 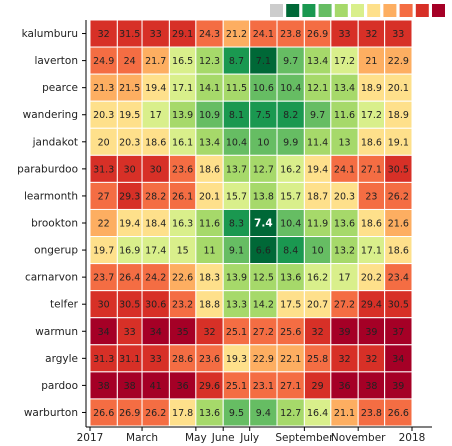 I want to click on cell-value-label: 21.5, so click(x=129, y=88).